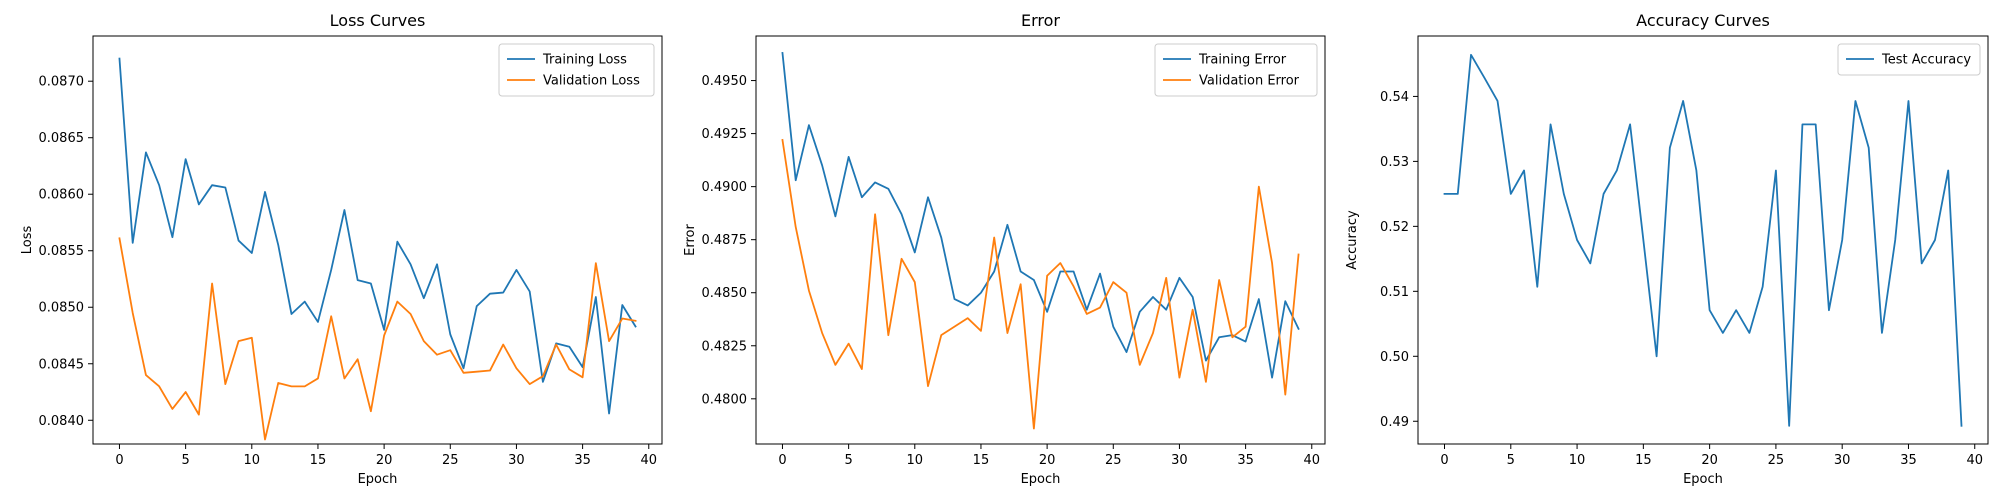  What do you see at coordinates (62, 251) in the screenshot?
I see `y-tick-label: 0.0855` at bounding box center [62, 251].